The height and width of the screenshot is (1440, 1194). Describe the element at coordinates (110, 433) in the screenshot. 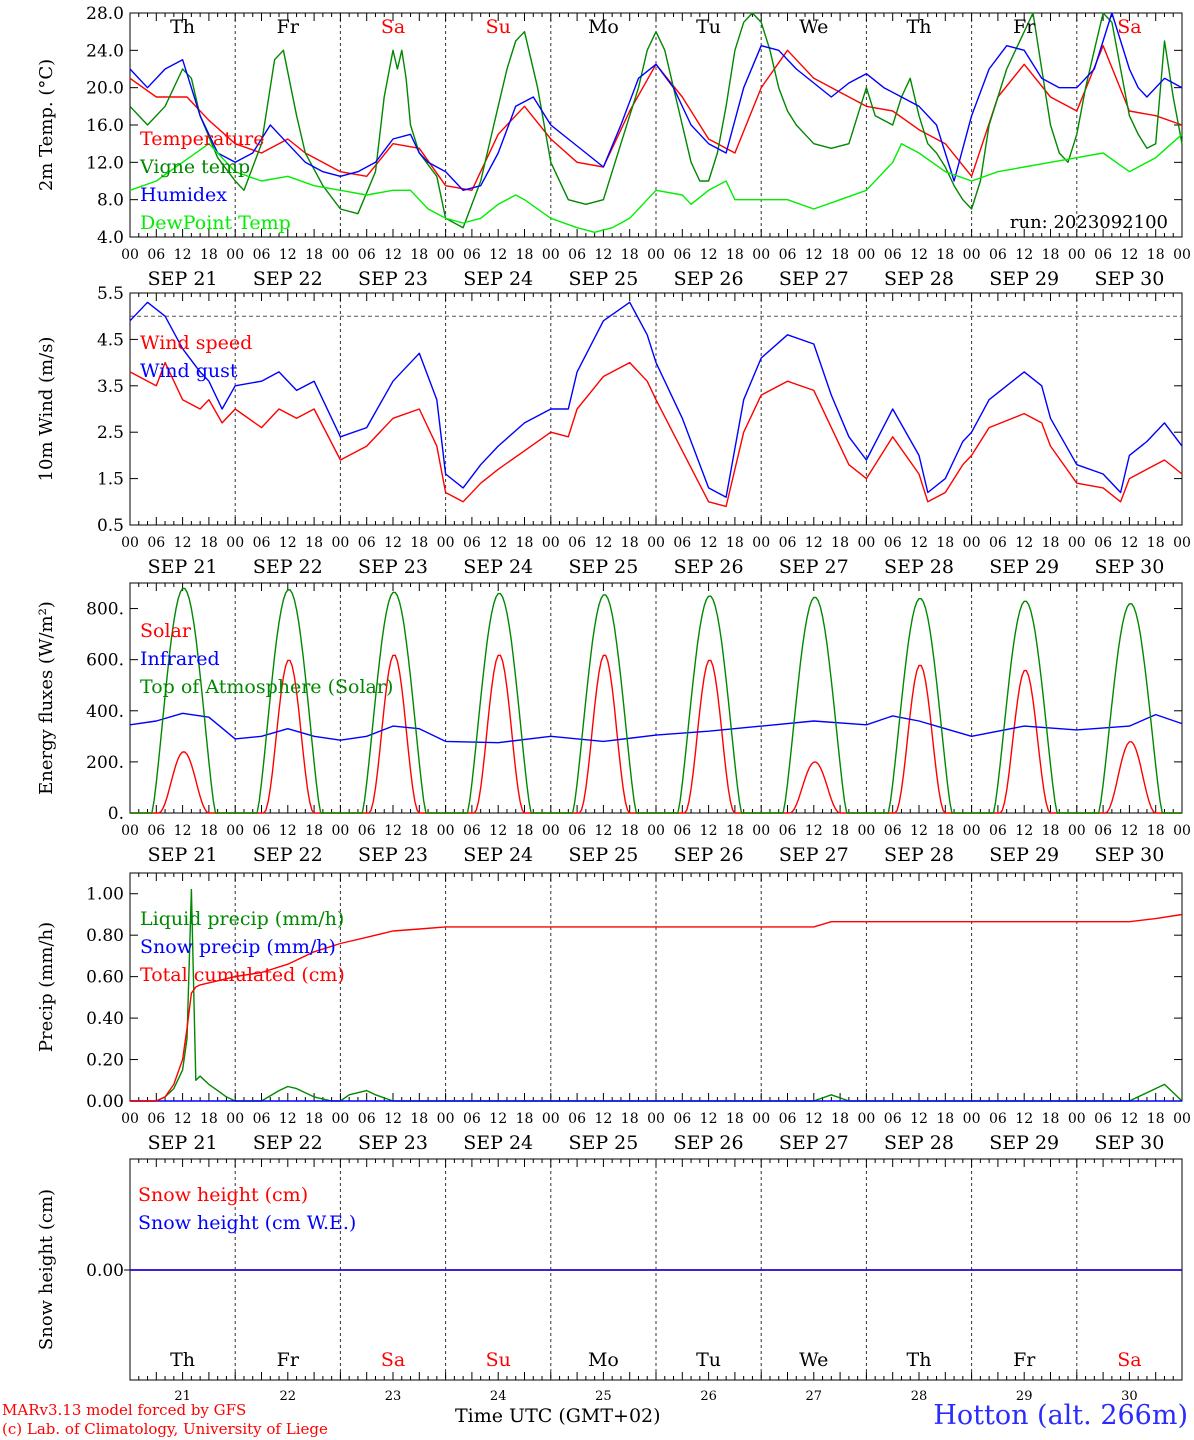

I see `y-tick-label: 2.5` at that location.